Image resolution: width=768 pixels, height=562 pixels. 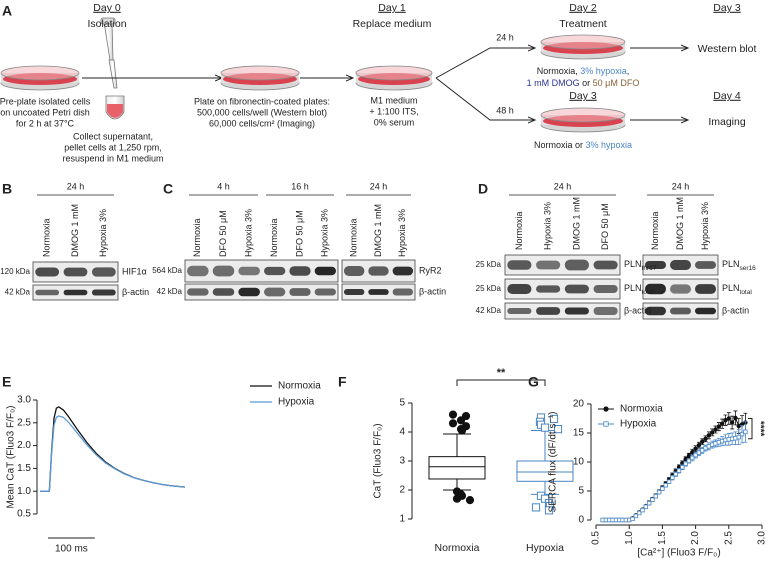 I want to click on y-tick-label: 1.5, so click(x=24, y=468).